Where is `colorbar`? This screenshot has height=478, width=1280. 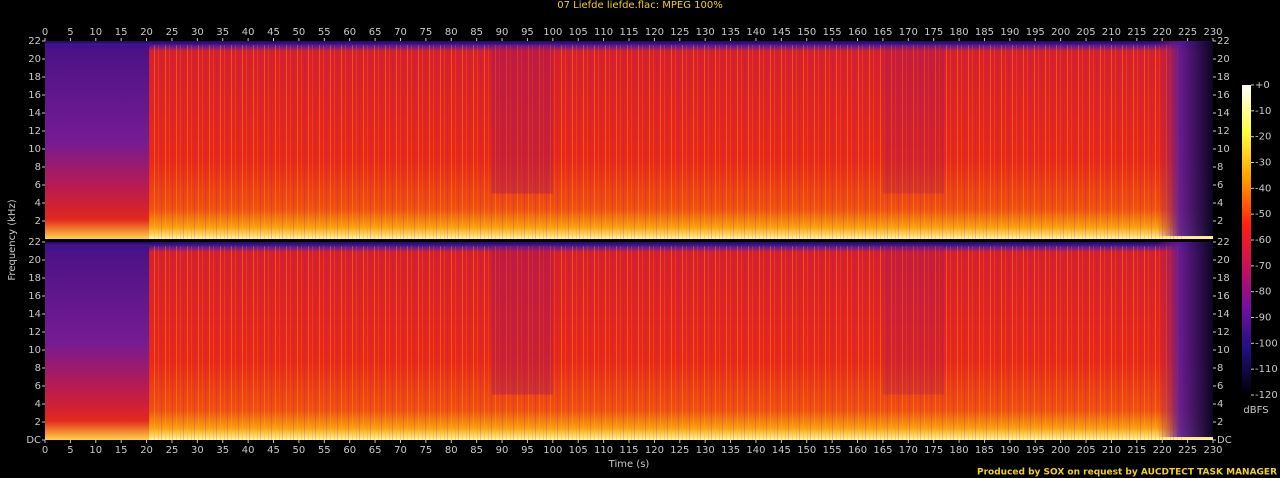 colorbar is located at coordinates (1246, 240).